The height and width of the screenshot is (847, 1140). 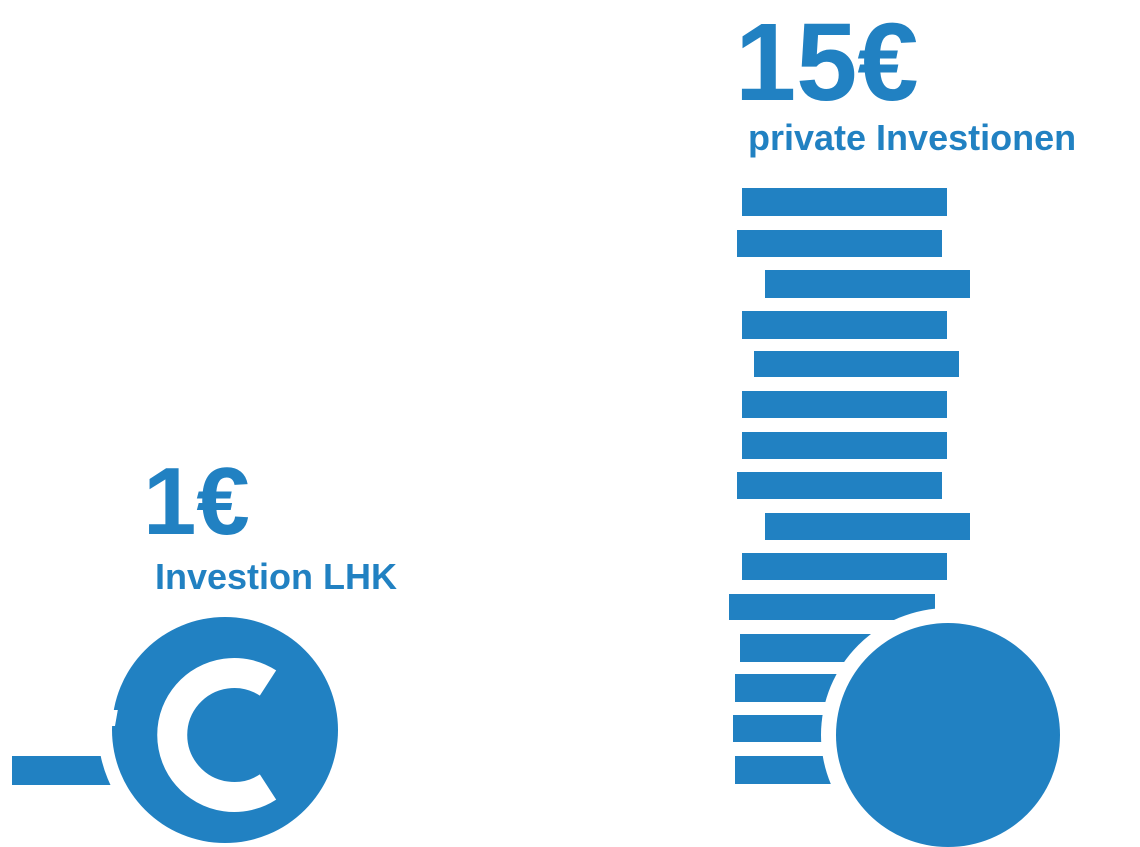 I want to click on single-coin, so click(x=181, y=725).